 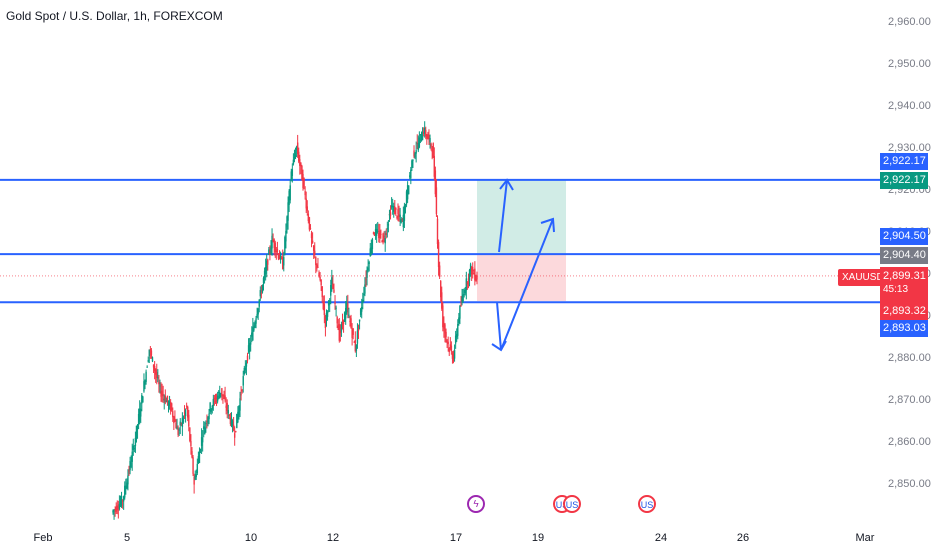 What do you see at coordinates (251, 538) in the screenshot?
I see `x-tick-label: 10` at bounding box center [251, 538].